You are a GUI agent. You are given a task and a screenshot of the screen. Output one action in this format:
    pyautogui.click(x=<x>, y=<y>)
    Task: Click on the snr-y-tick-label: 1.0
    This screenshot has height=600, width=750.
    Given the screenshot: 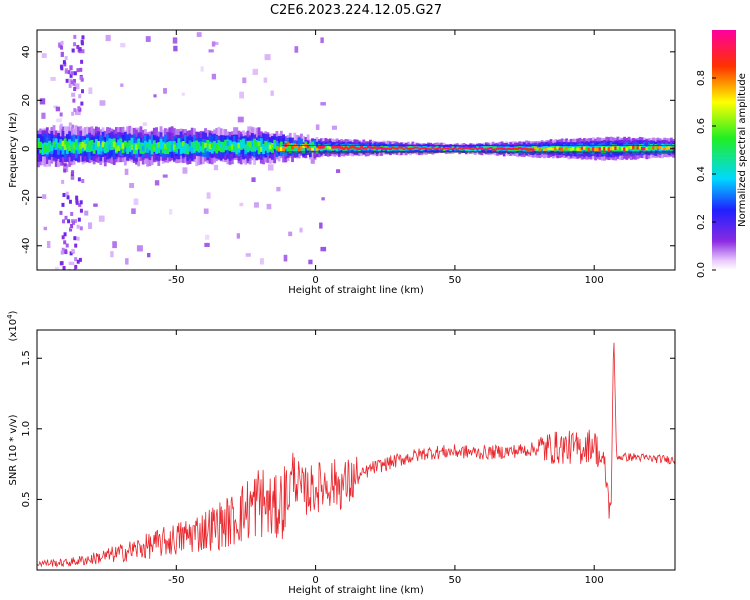 What is the action you would take?
    pyautogui.click(x=26, y=429)
    